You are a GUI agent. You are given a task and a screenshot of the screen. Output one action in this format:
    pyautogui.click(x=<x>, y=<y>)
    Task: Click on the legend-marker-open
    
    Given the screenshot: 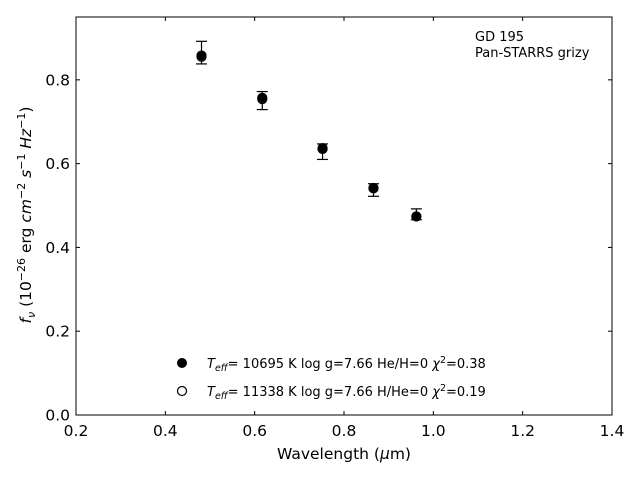 What is the action you would take?
    pyautogui.click(x=182, y=391)
    